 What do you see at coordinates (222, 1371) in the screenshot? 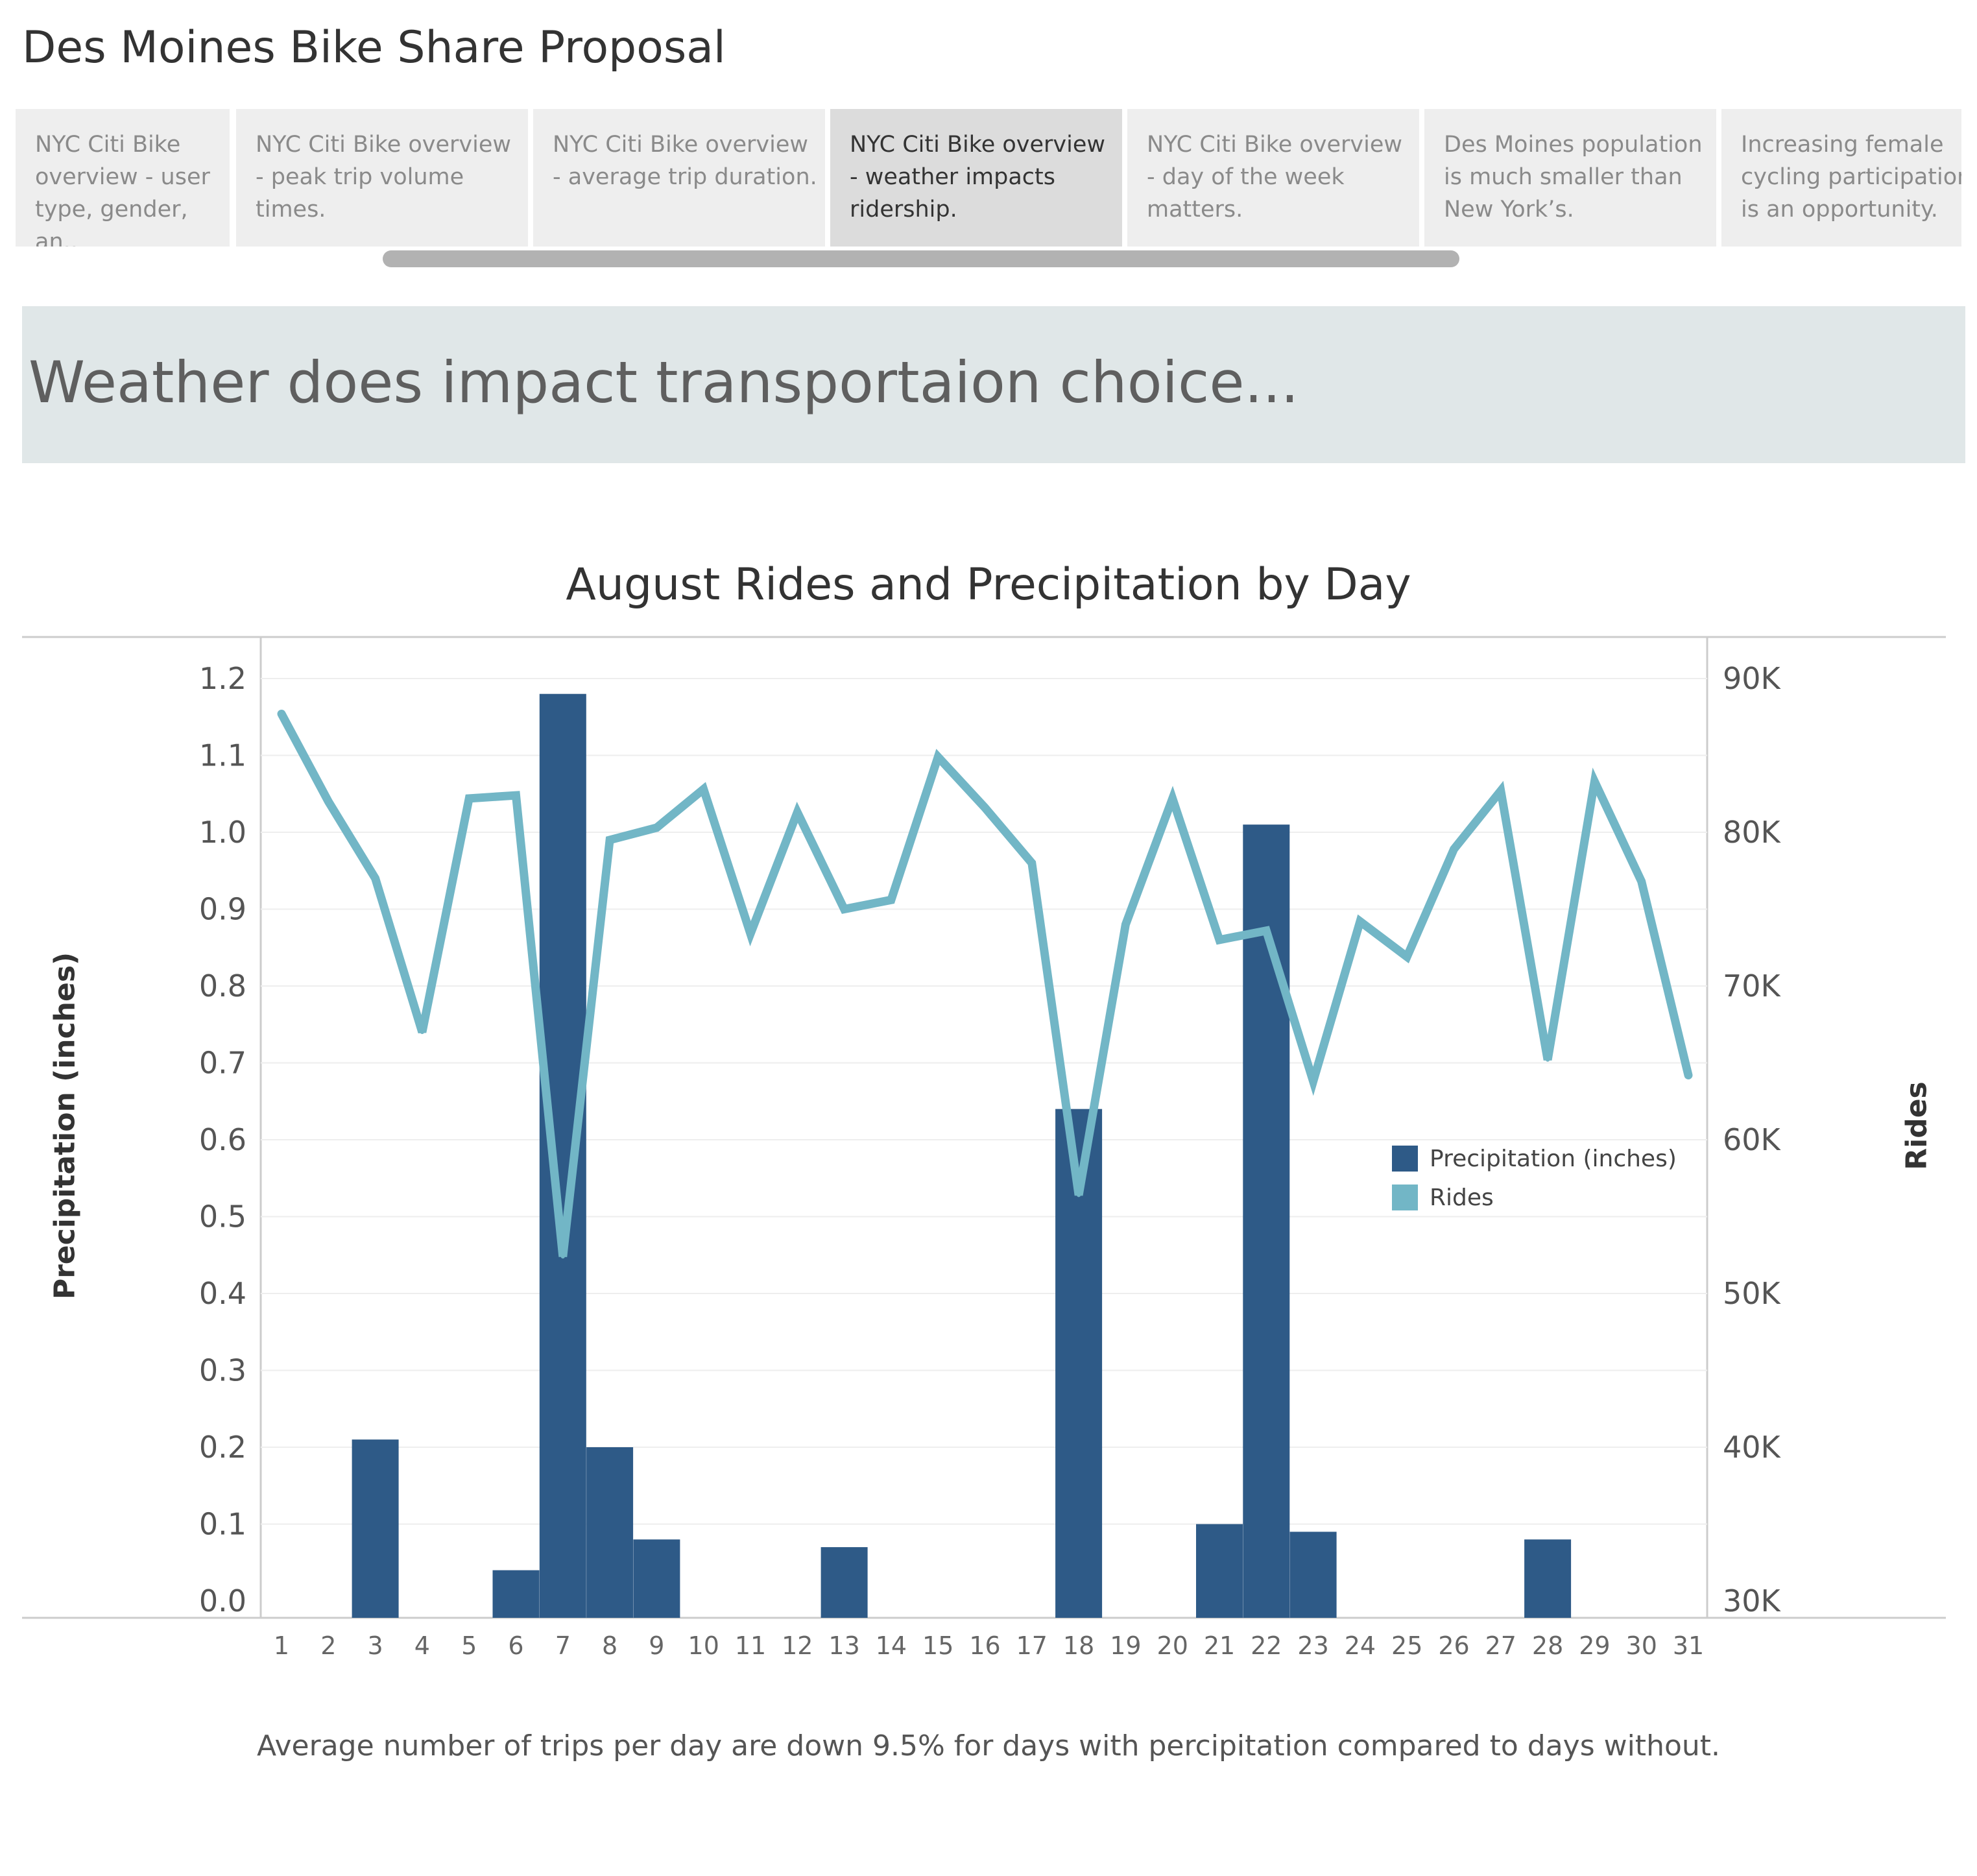
I see `y-tick-label-left: 0.3` at bounding box center [222, 1371].